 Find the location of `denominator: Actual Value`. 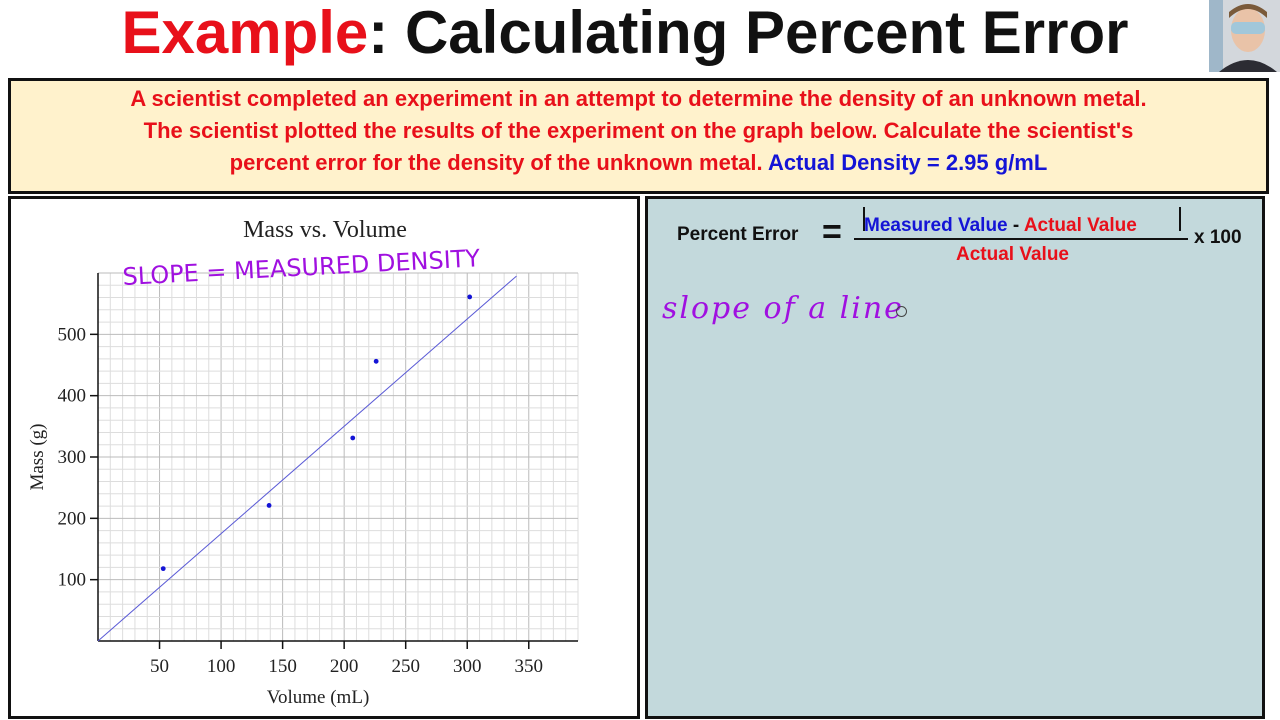

denominator: Actual Value is located at coordinates (1012, 254).